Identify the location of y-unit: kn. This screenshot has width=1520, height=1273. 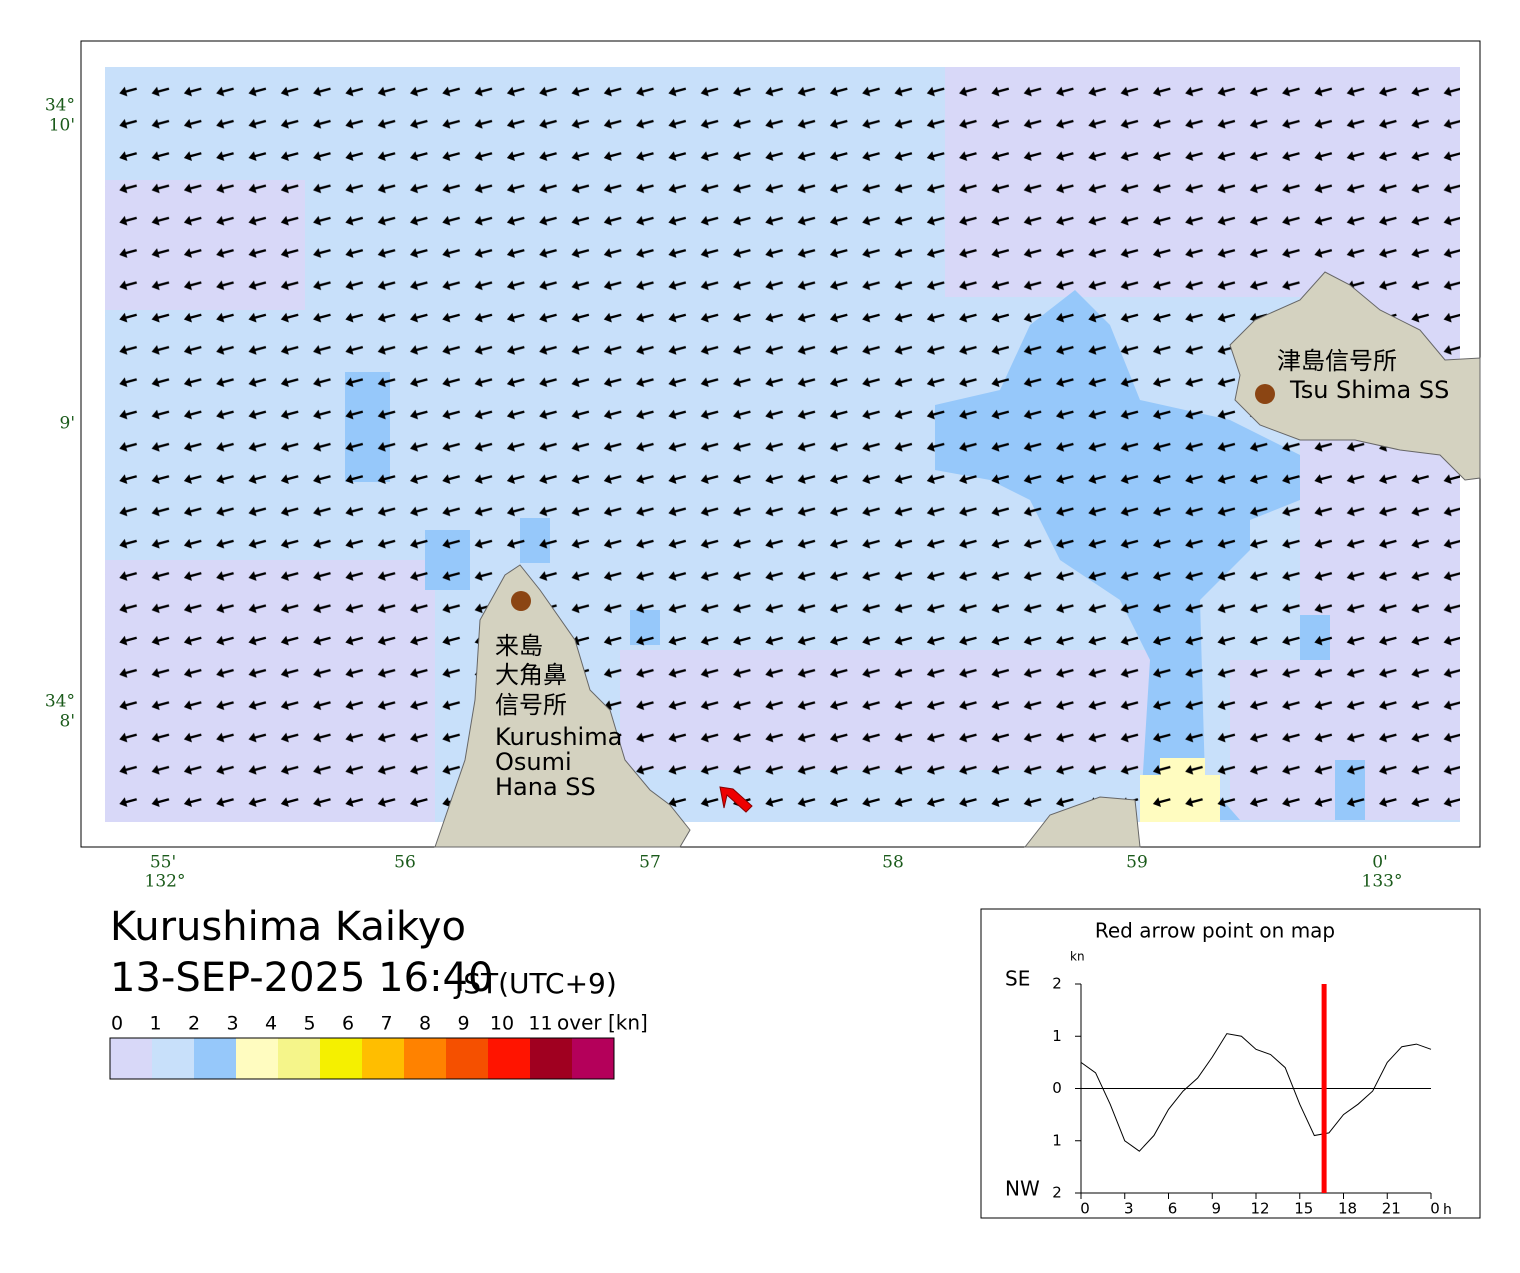
(1077, 957).